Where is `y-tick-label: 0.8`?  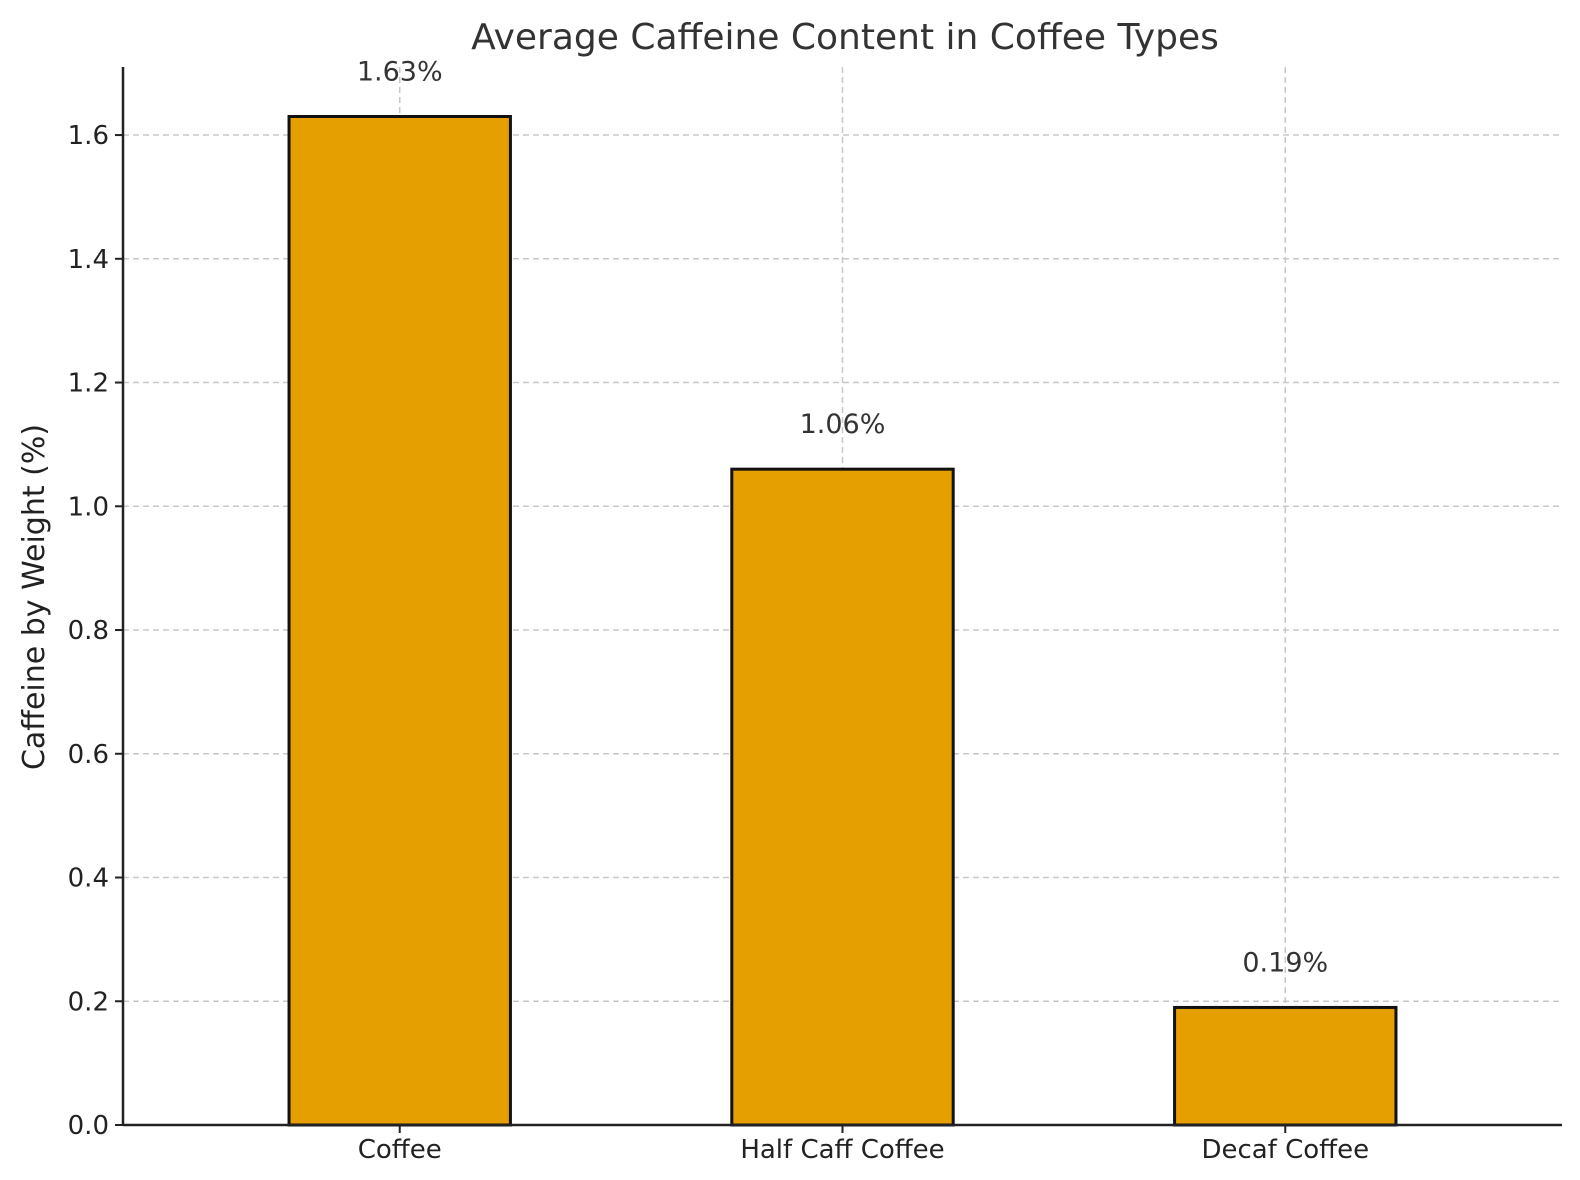 y-tick-label: 0.8 is located at coordinates (88, 631).